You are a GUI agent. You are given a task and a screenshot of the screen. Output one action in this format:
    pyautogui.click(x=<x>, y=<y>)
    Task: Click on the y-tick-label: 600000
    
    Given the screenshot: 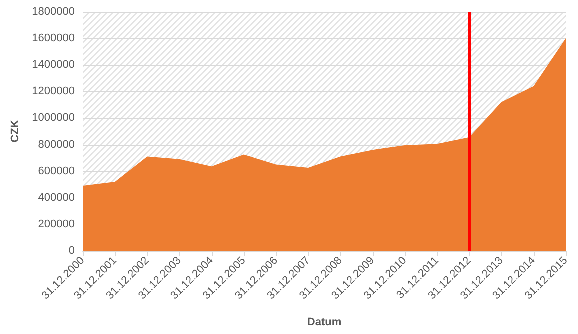 What is the action you would take?
    pyautogui.click(x=56, y=171)
    